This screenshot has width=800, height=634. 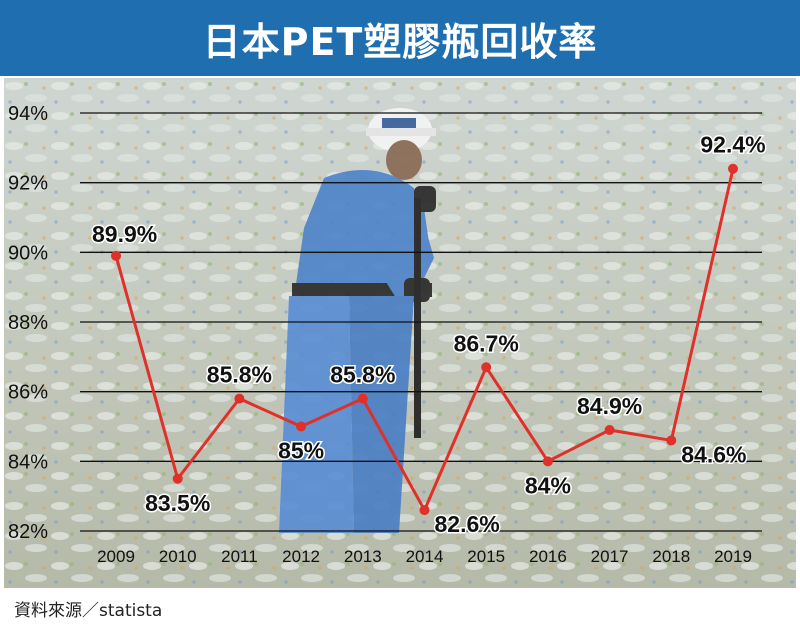 What do you see at coordinates (609, 406) in the screenshot?
I see `data-label: 84.9%` at bounding box center [609, 406].